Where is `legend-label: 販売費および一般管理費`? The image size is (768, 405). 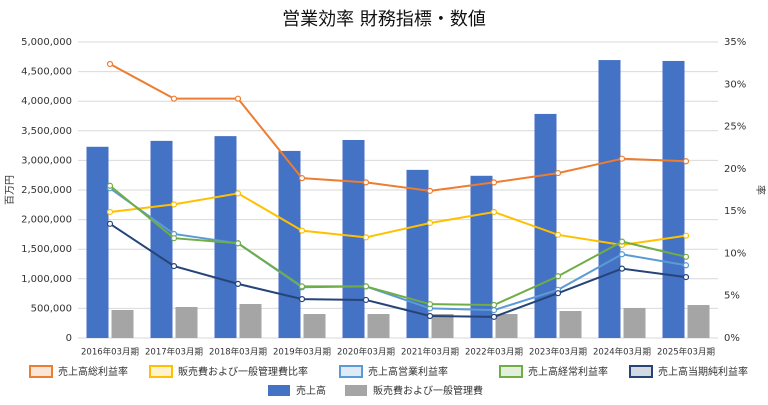 legend-label: 販売費および一般管理費 is located at coordinates (428, 390).